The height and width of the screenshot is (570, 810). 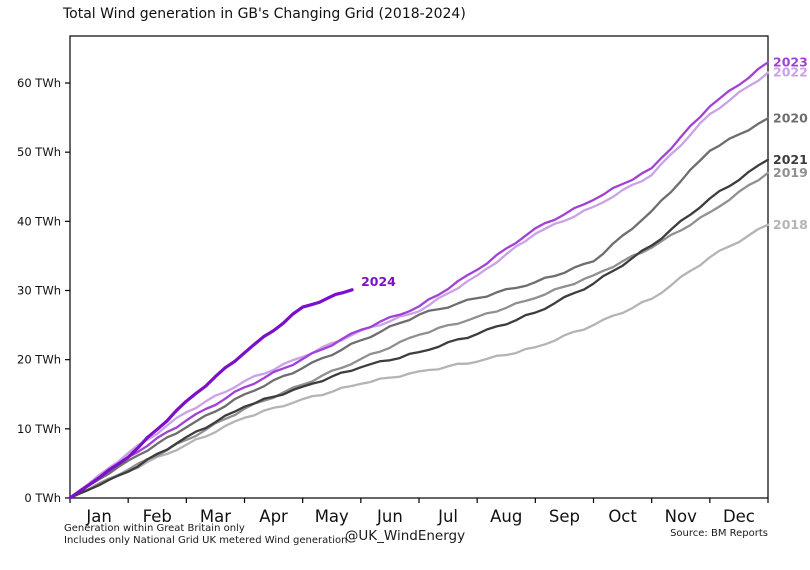 What do you see at coordinates (98, 516) in the screenshot?
I see `month-label-jan: Jan` at bounding box center [98, 516].